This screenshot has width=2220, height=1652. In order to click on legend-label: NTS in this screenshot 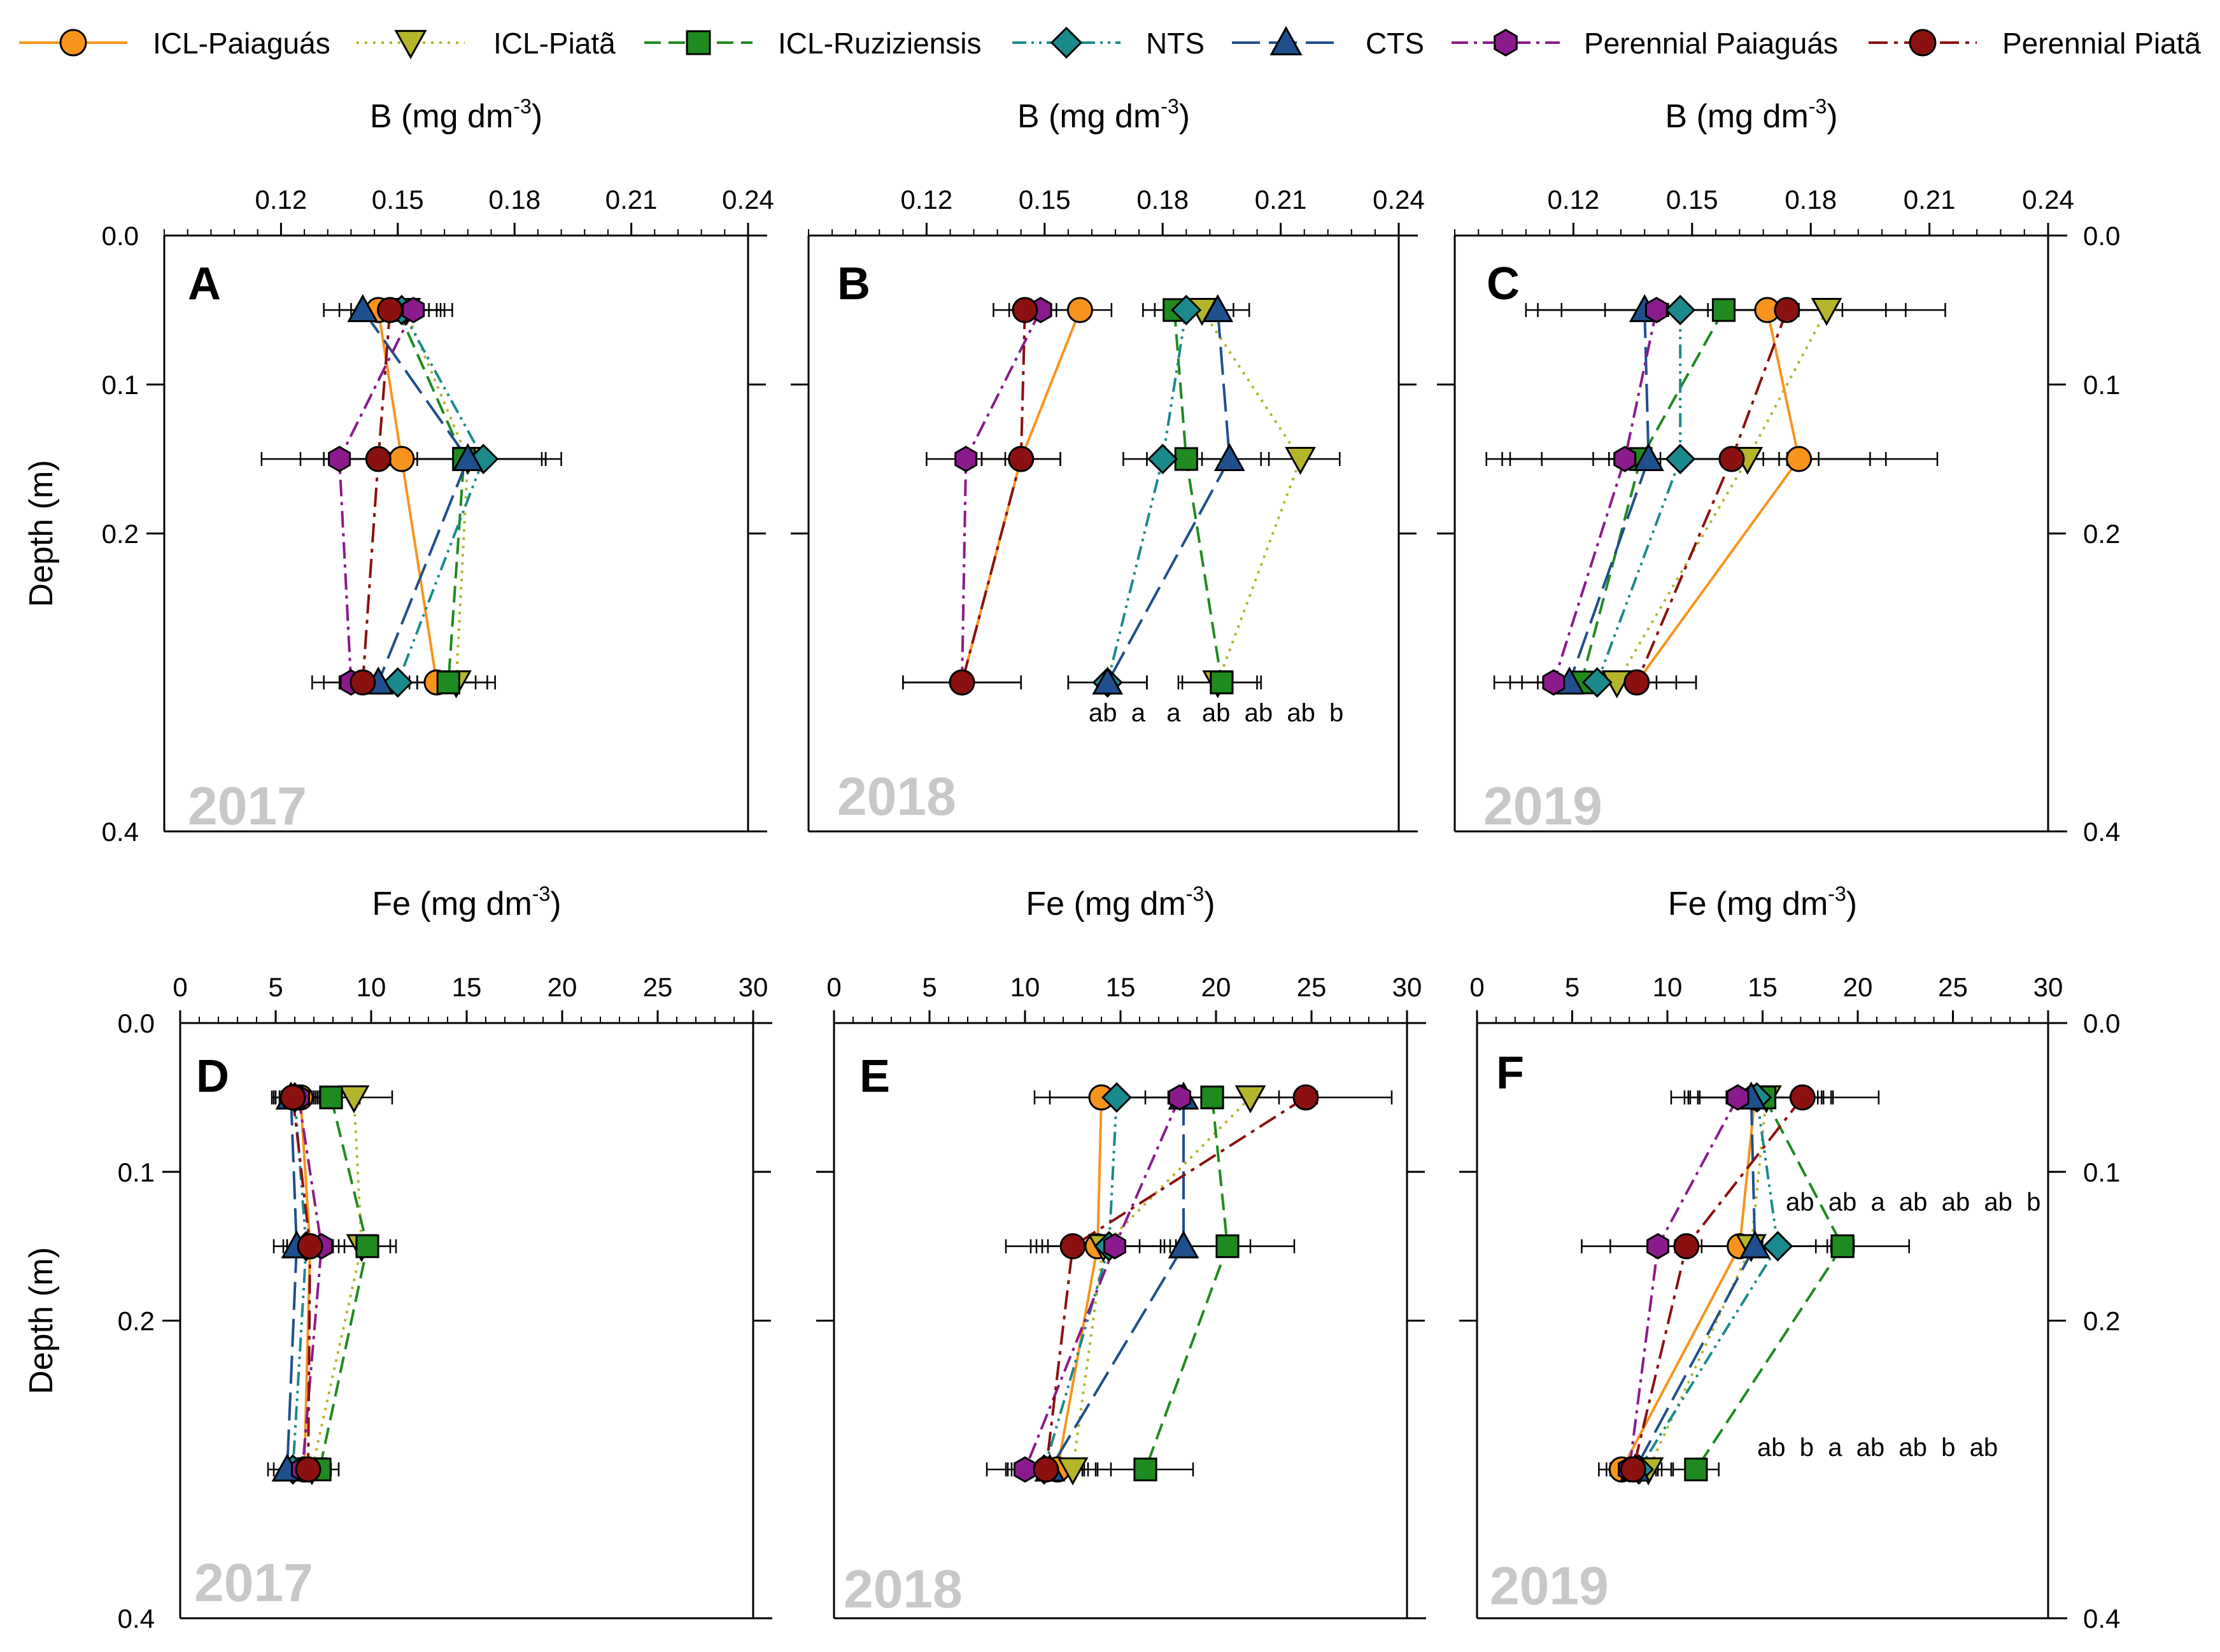, I will do `click(1175, 43)`.